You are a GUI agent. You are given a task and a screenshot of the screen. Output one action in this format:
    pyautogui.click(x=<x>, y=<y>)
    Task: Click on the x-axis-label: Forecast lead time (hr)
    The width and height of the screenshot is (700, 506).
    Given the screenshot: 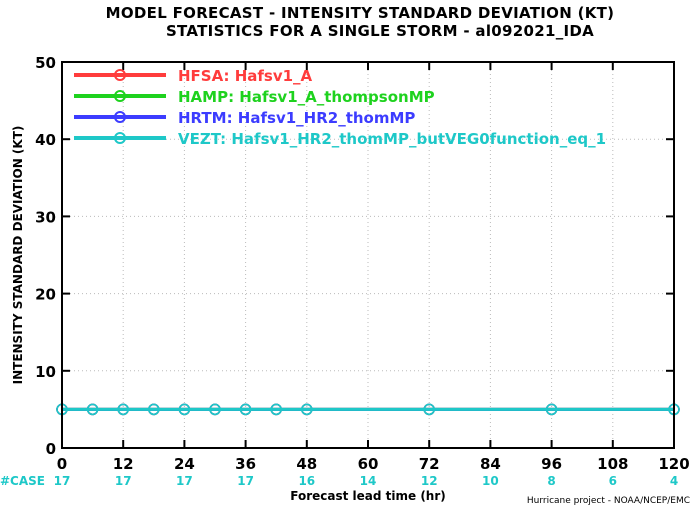 What is the action you would take?
    pyautogui.click(x=368, y=496)
    